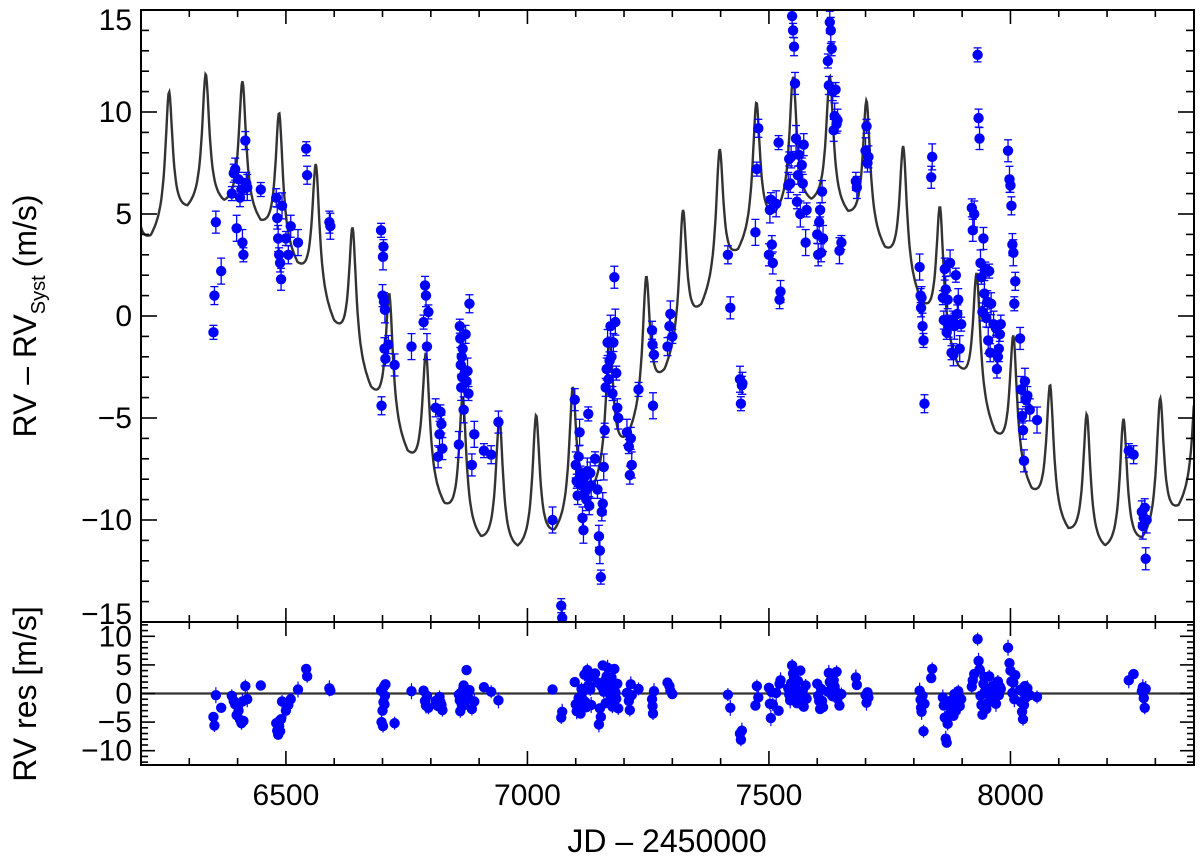  Describe the element at coordinates (106, 751) in the screenshot. I see `res-y-tick-label: −10` at that location.